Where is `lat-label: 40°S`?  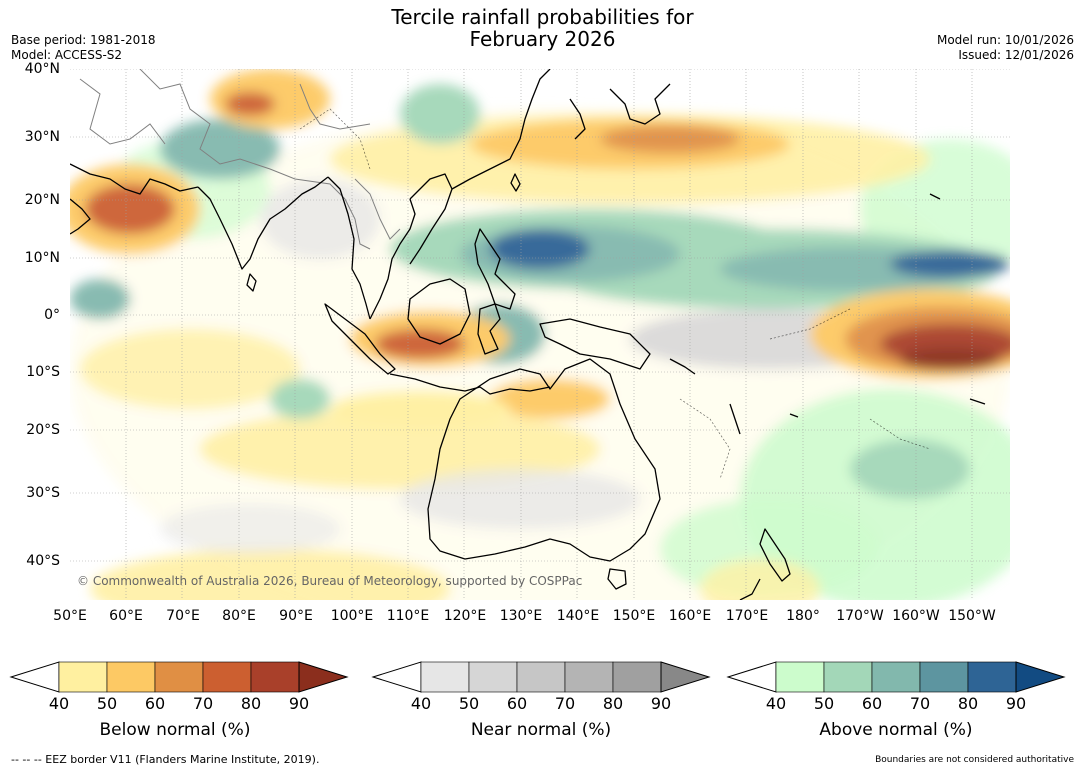
lat-label: 40°S is located at coordinates (43, 561).